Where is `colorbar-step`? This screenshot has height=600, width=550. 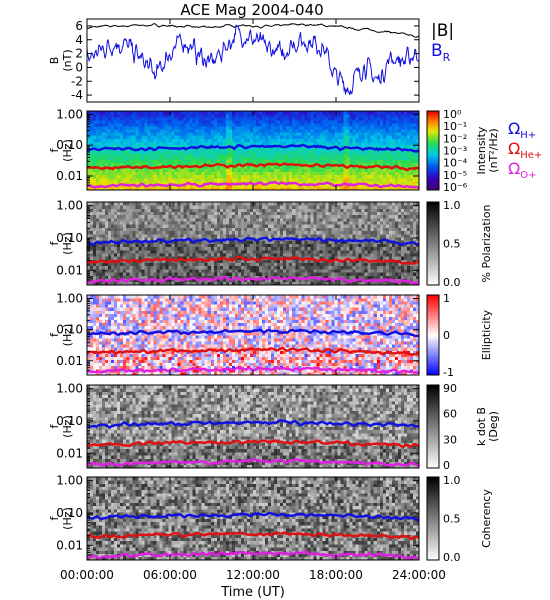 colorbar-step is located at coordinates (433, 143).